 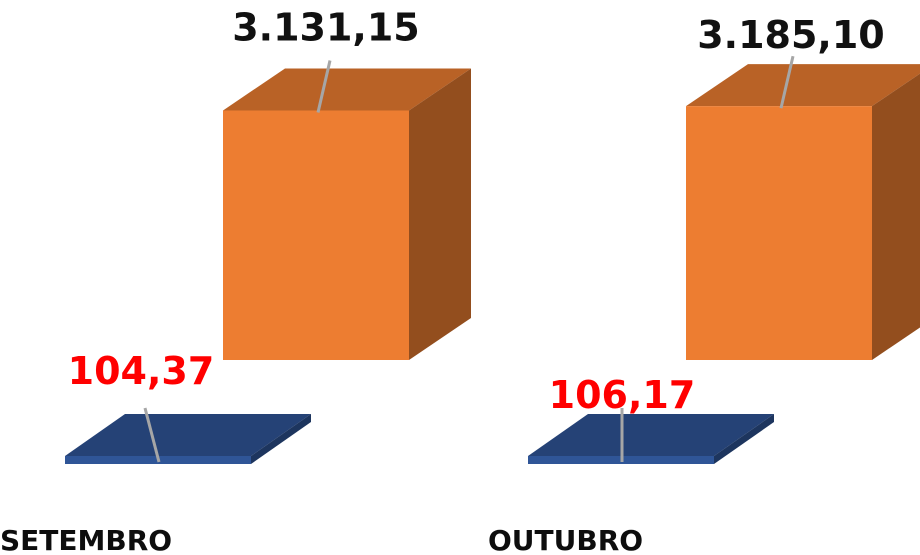 I want to click on category-labels-layer: SETEMBRO OUTUBRO, so click(x=321, y=539).